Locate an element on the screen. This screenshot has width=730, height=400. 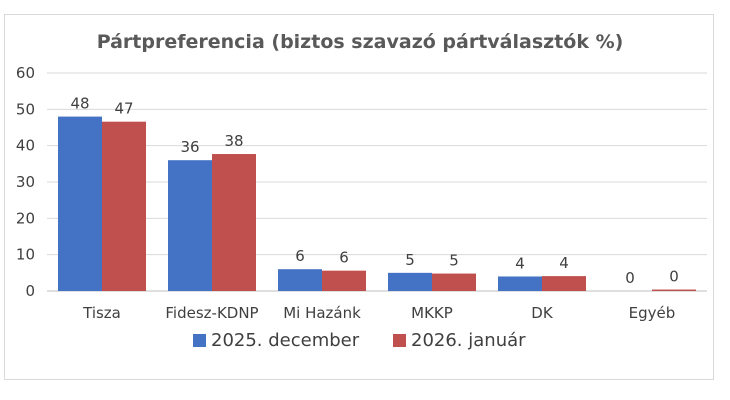
x-category-label: MKKP is located at coordinates (432, 313).